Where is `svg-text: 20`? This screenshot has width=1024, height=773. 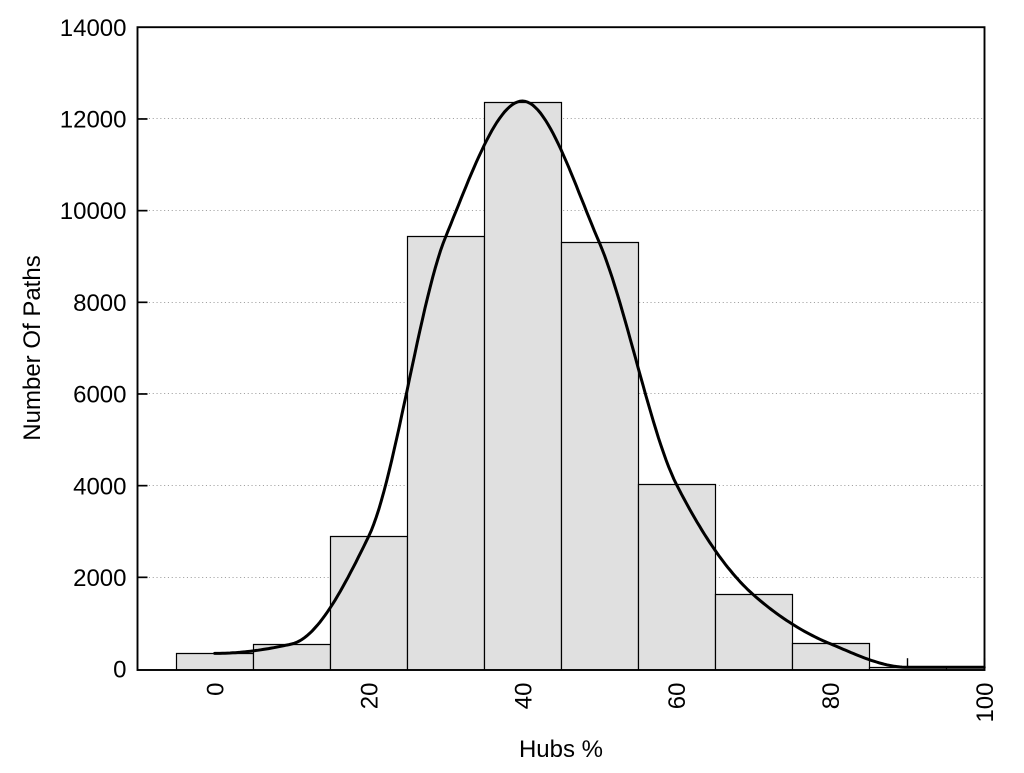 svg-text: 20 is located at coordinates (369, 696).